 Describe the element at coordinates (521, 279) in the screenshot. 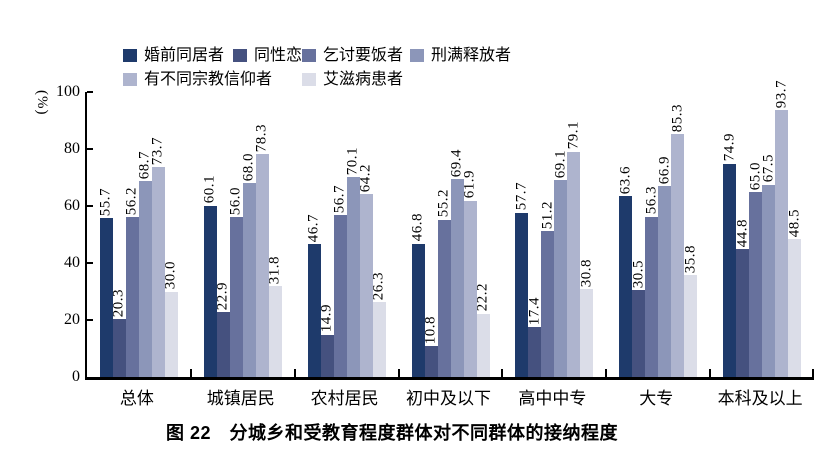

I see `bar: 57.7` at that location.